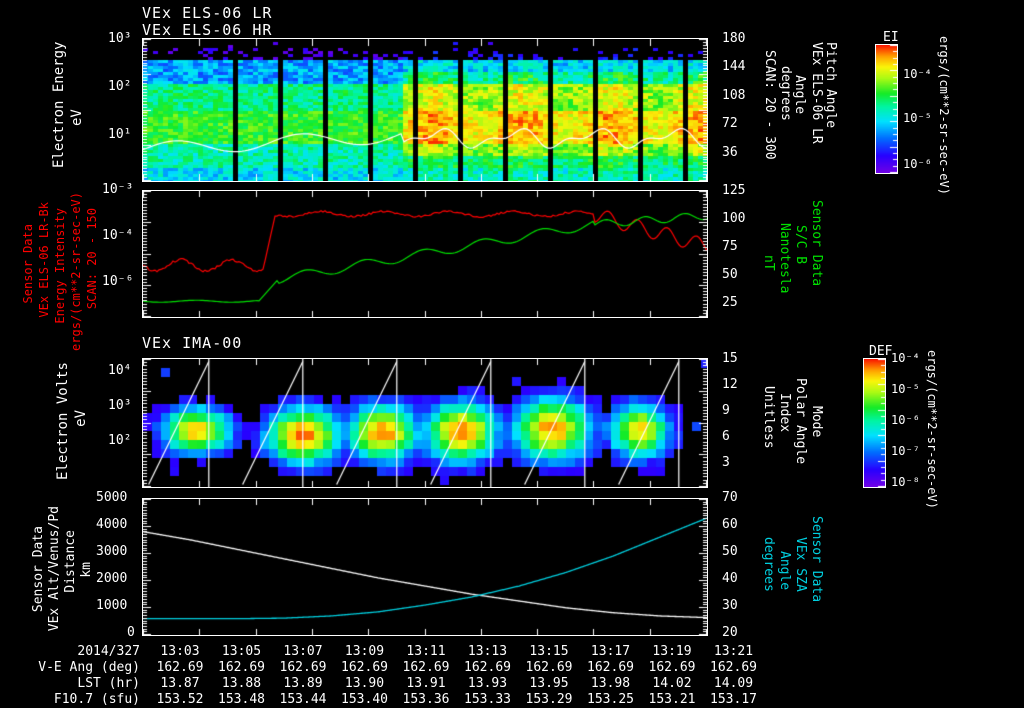 The height and width of the screenshot is (708, 1024). I want to click on panel2-right-label-1: Sensor Data, so click(816, 243).